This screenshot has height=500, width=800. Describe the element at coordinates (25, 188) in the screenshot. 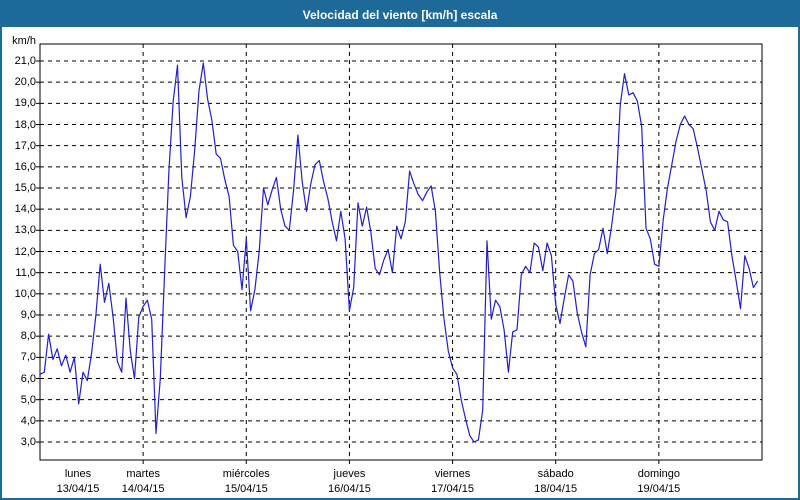

I see `y-tick-label: 15,0` at that location.